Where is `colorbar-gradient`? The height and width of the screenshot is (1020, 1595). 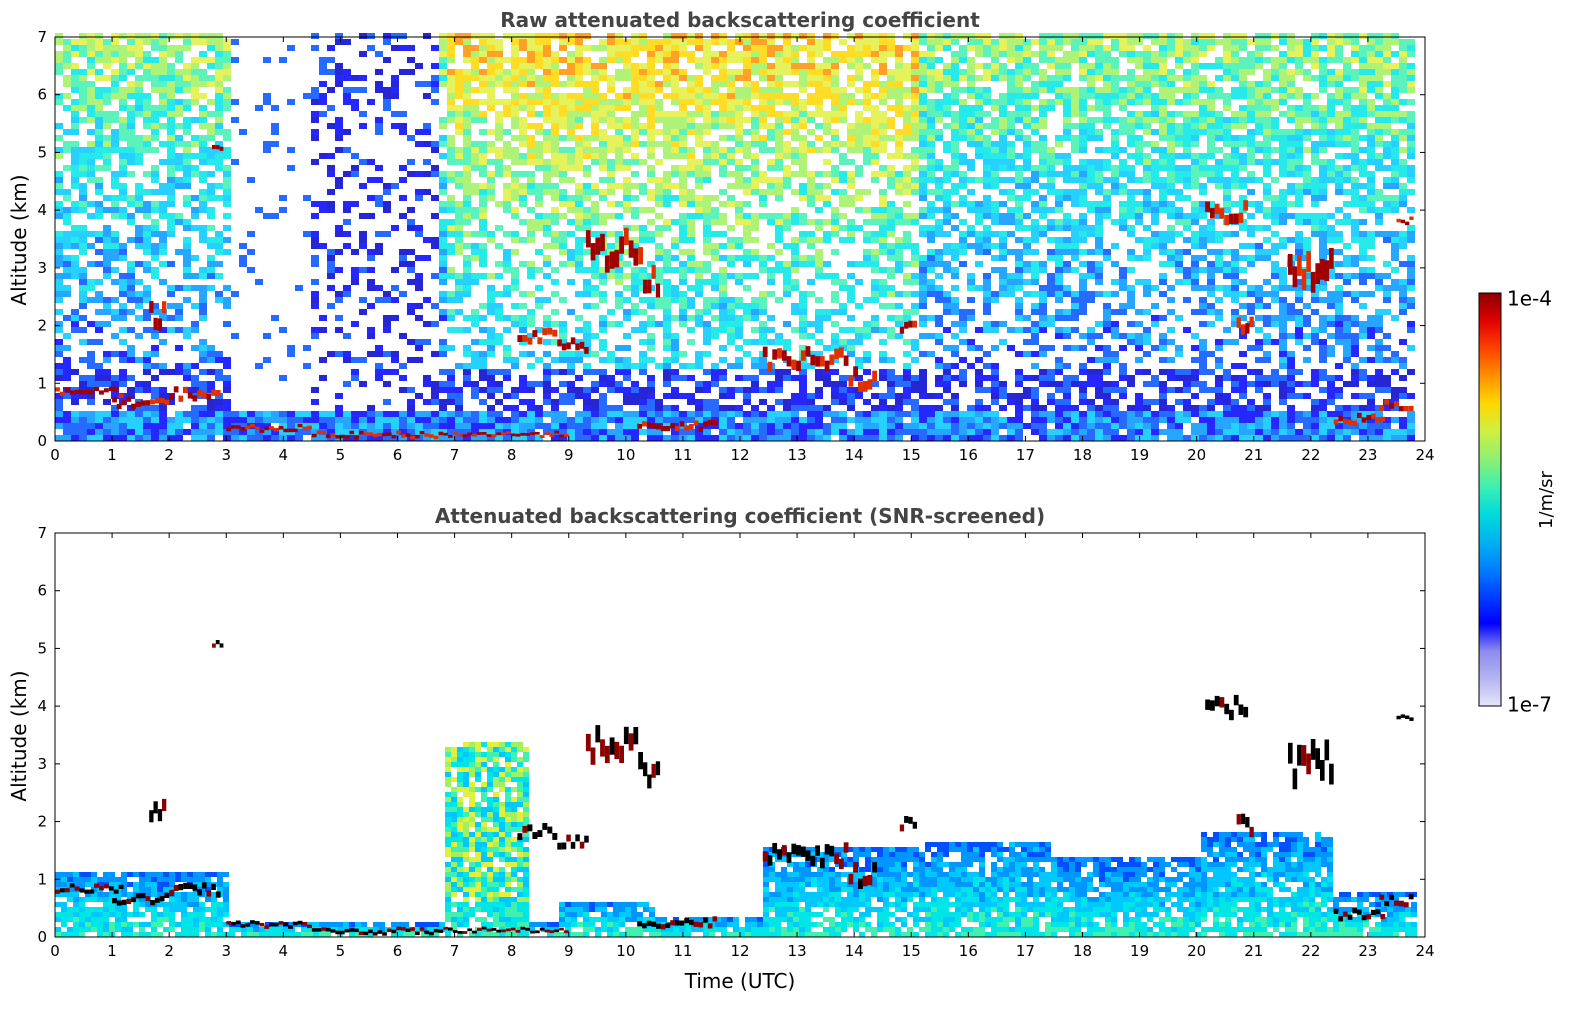
colorbar-gradient is located at coordinates (1490, 499).